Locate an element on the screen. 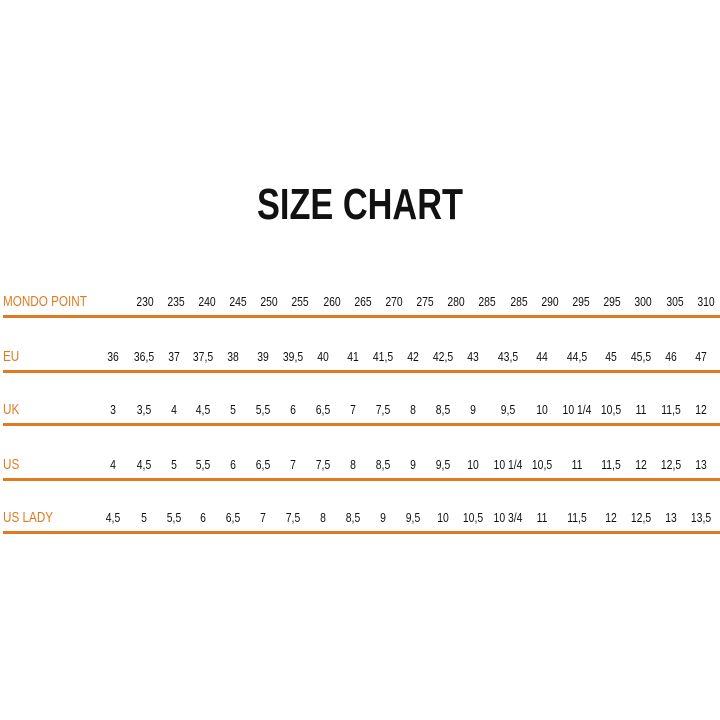 The height and width of the screenshot is (720, 720). size-cell: 10 3/4 is located at coordinates (508, 517).